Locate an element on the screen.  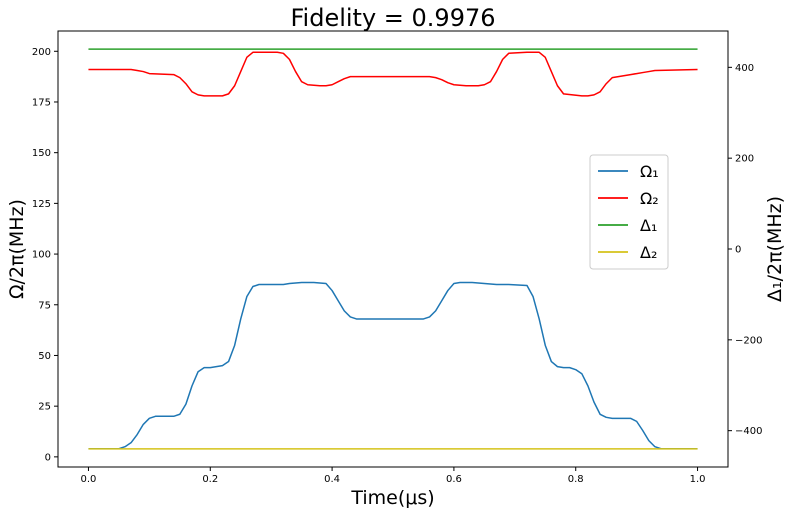
y-right-tick-label: −200 is located at coordinates (748, 340).